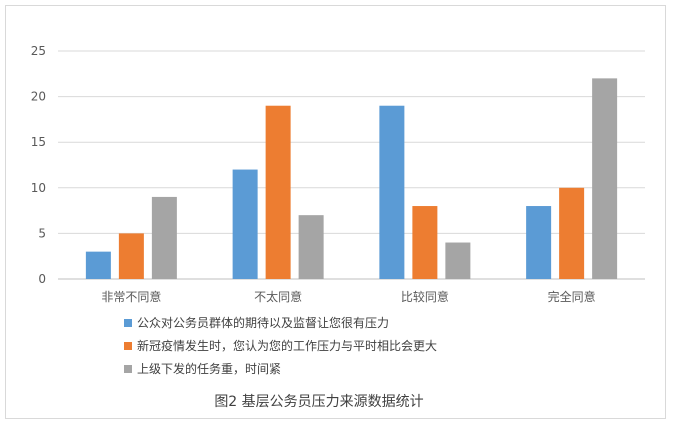  What do you see at coordinates (131, 296) in the screenshot?
I see `x-tick-label: 非常不同意` at bounding box center [131, 296].